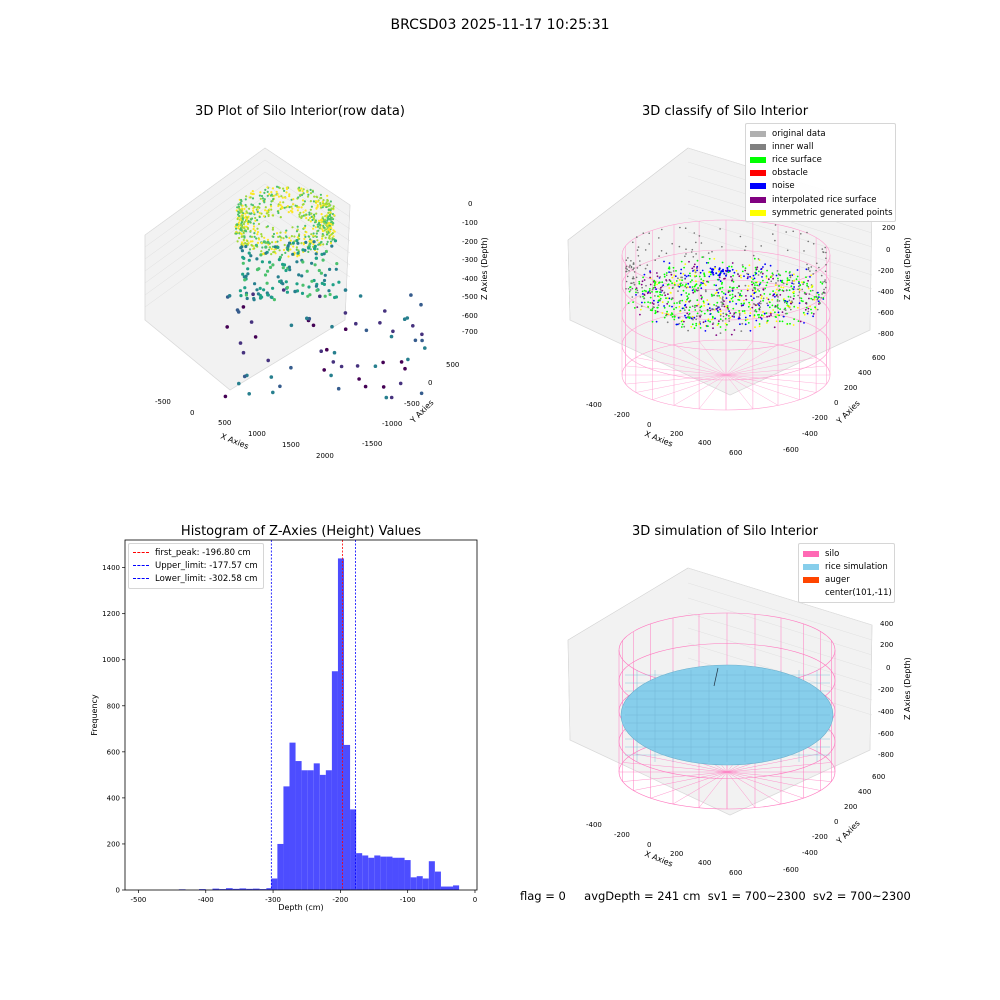  What do you see at coordinates (888, 668) in the screenshot?
I see `tick-label: 0` at bounding box center [888, 668].